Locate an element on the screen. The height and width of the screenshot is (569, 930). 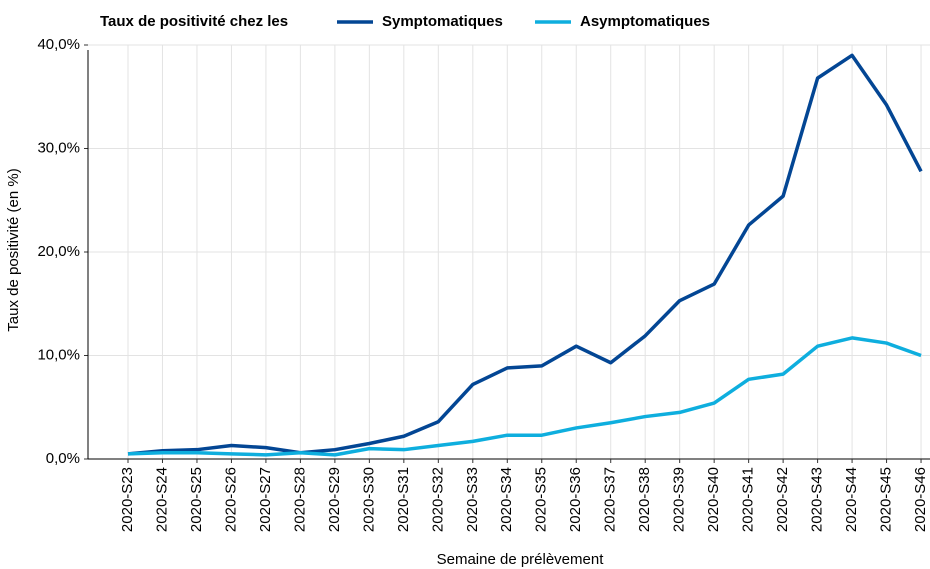
x-tick-label: 2020-S42 is located at coordinates (782, 499).